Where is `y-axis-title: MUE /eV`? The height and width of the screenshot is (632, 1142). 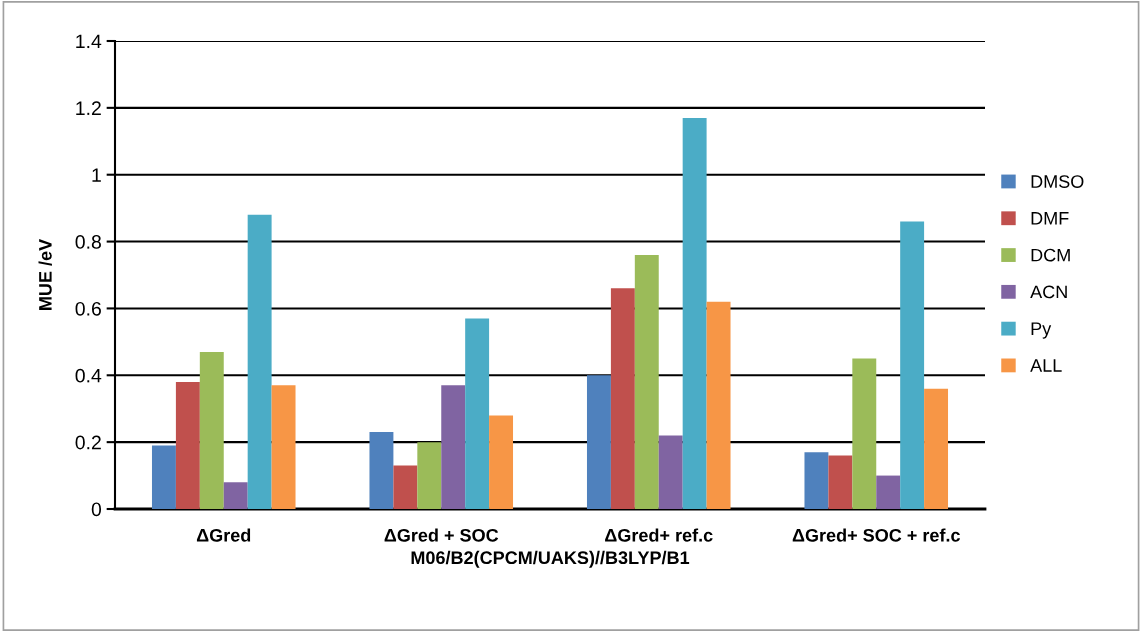
y-axis-title: MUE /eV is located at coordinates (45, 274).